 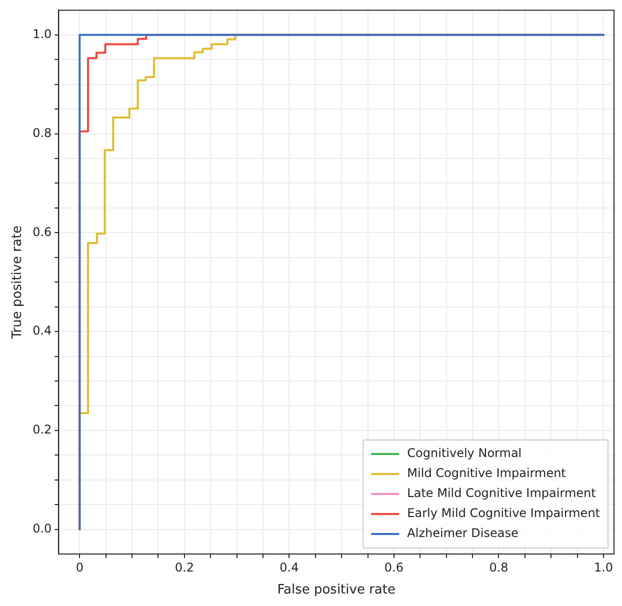 What do you see at coordinates (486, 473) in the screenshot?
I see `legend-label: Mild Cognitive Impairment` at bounding box center [486, 473].